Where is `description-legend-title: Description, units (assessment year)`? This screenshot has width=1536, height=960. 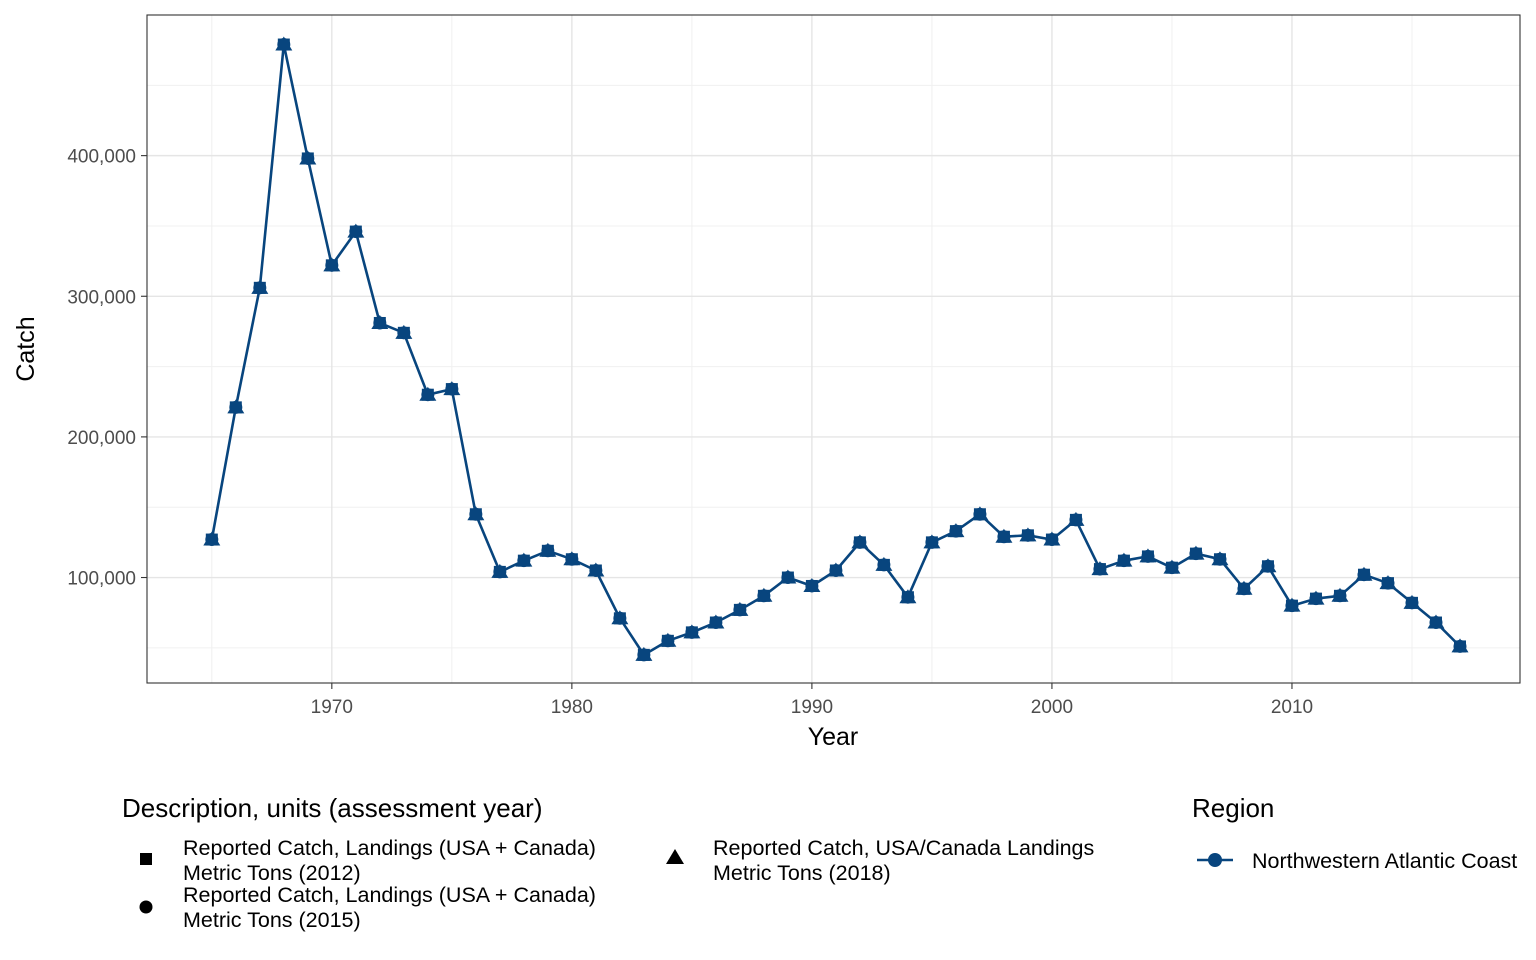 description-legend-title: Description, units (assessment year) is located at coordinates (332, 808).